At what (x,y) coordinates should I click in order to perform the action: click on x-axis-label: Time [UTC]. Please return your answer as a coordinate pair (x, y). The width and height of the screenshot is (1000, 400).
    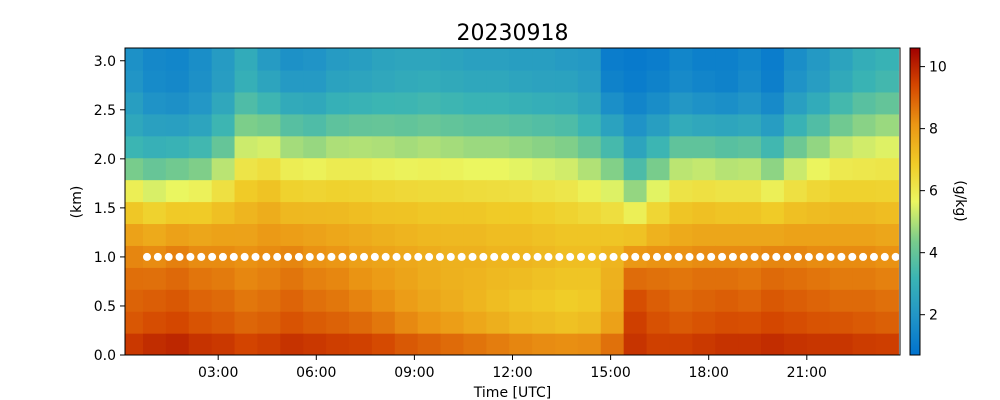
    Looking at the image, I should click on (512, 392).